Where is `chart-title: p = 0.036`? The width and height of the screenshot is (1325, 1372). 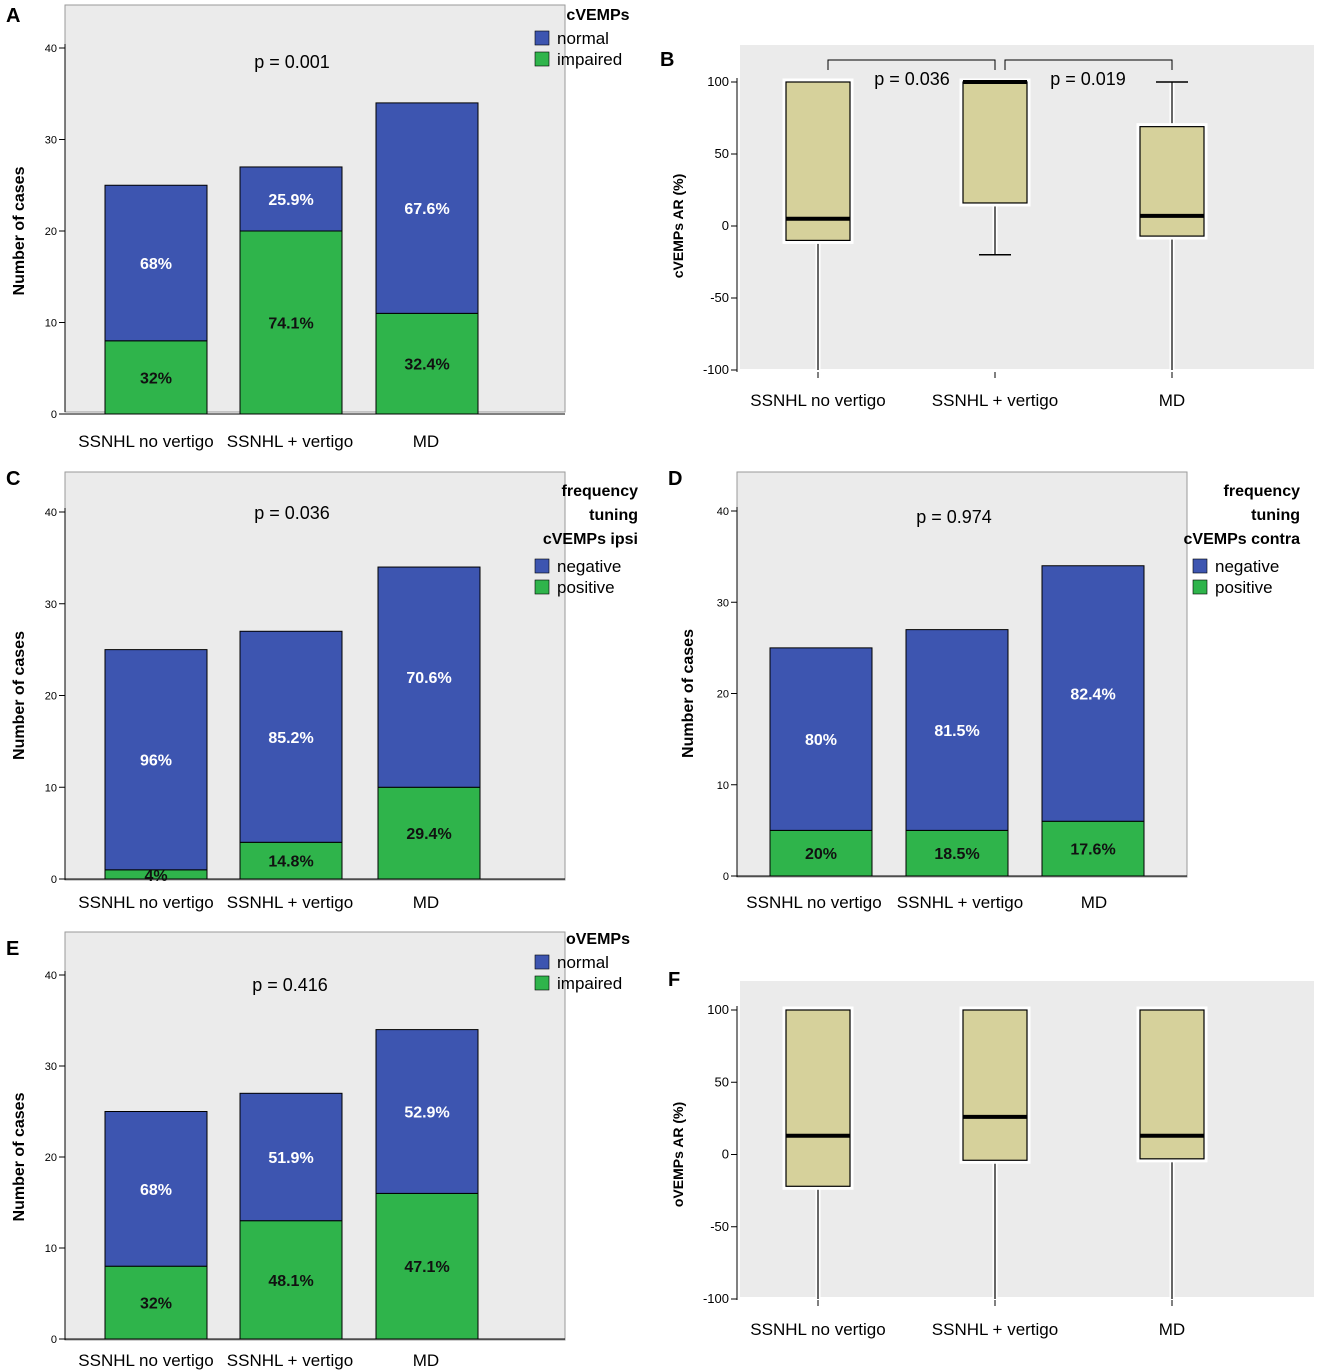 chart-title: p = 0.036 is located at coordinates (292, 513).